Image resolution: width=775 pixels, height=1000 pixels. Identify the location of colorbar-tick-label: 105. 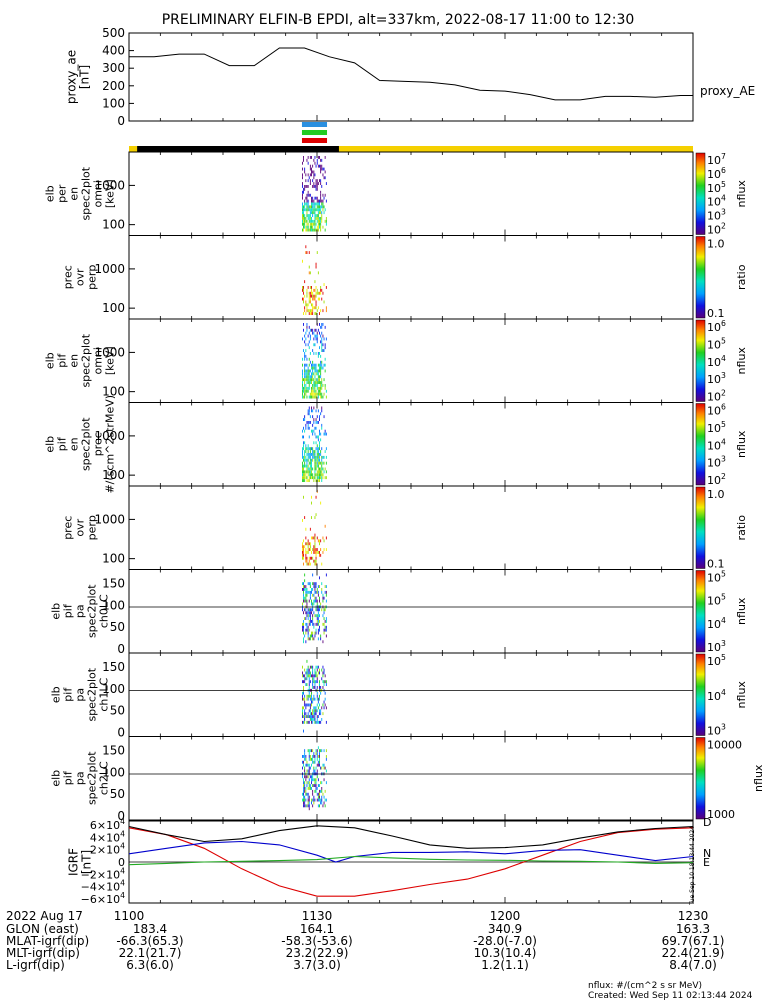
(716, 600).